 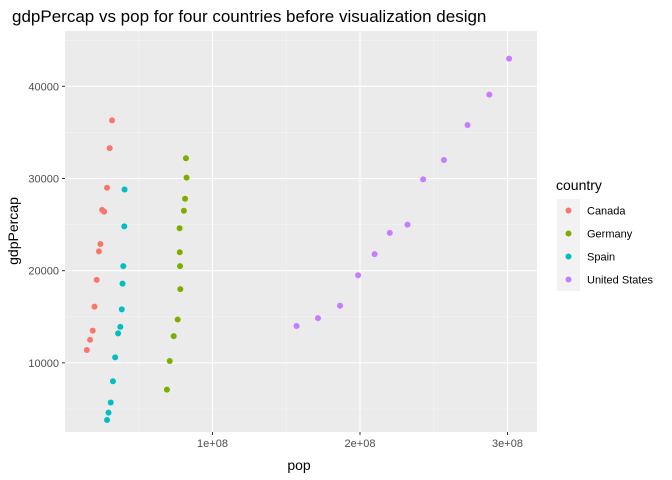 I want to click on y-tick-label: 10000, so click(x=43, y=364).